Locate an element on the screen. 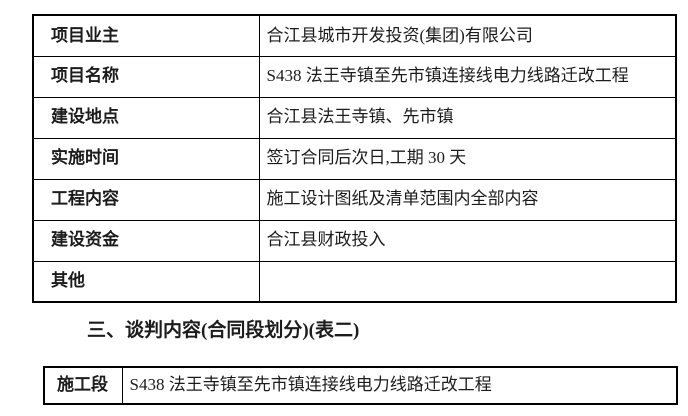  row-label-construction-site: 建设地点 is located at coordinates (146, 117).